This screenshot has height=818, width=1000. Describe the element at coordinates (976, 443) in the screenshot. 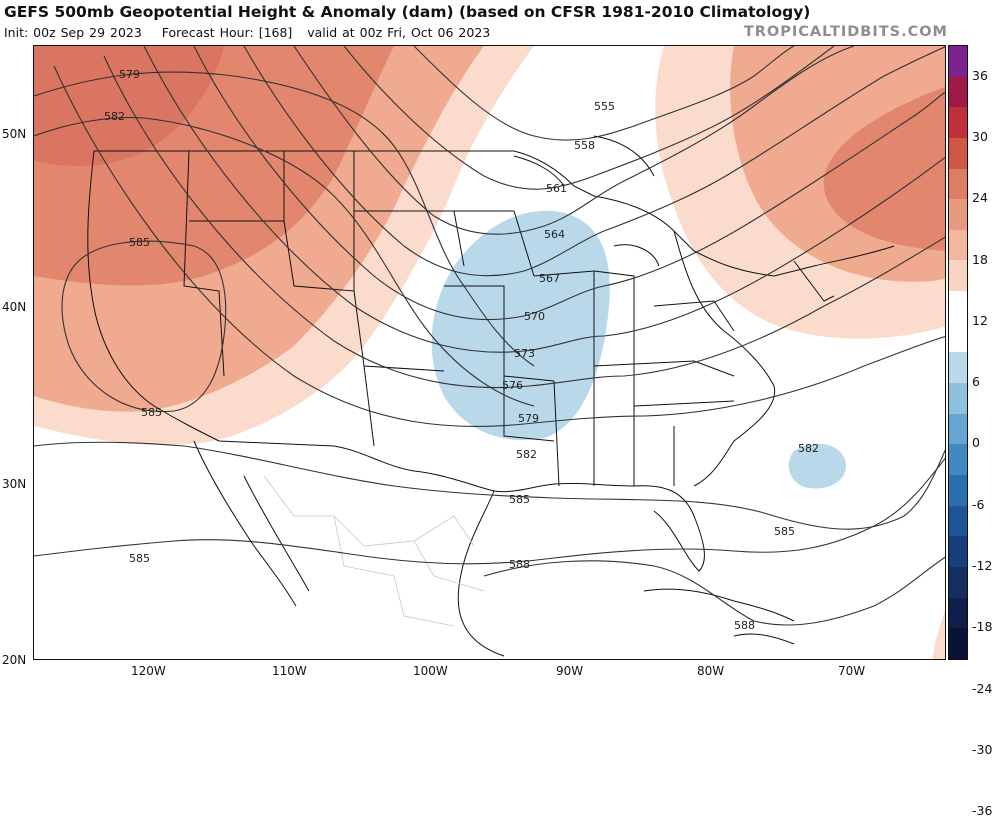

I see `colorbar-label: 0` at that location.